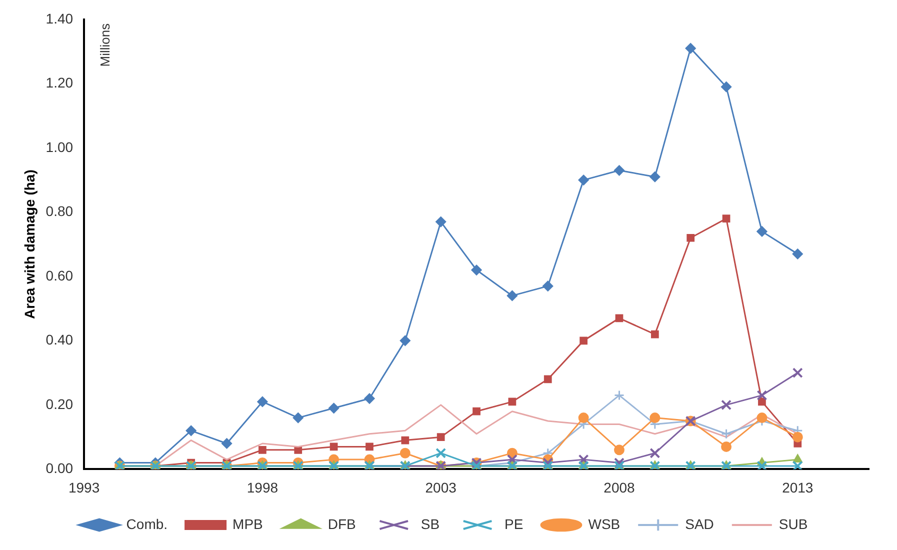  I want to click on y-axis-title: Area with damage (ha), so click(29, 244).